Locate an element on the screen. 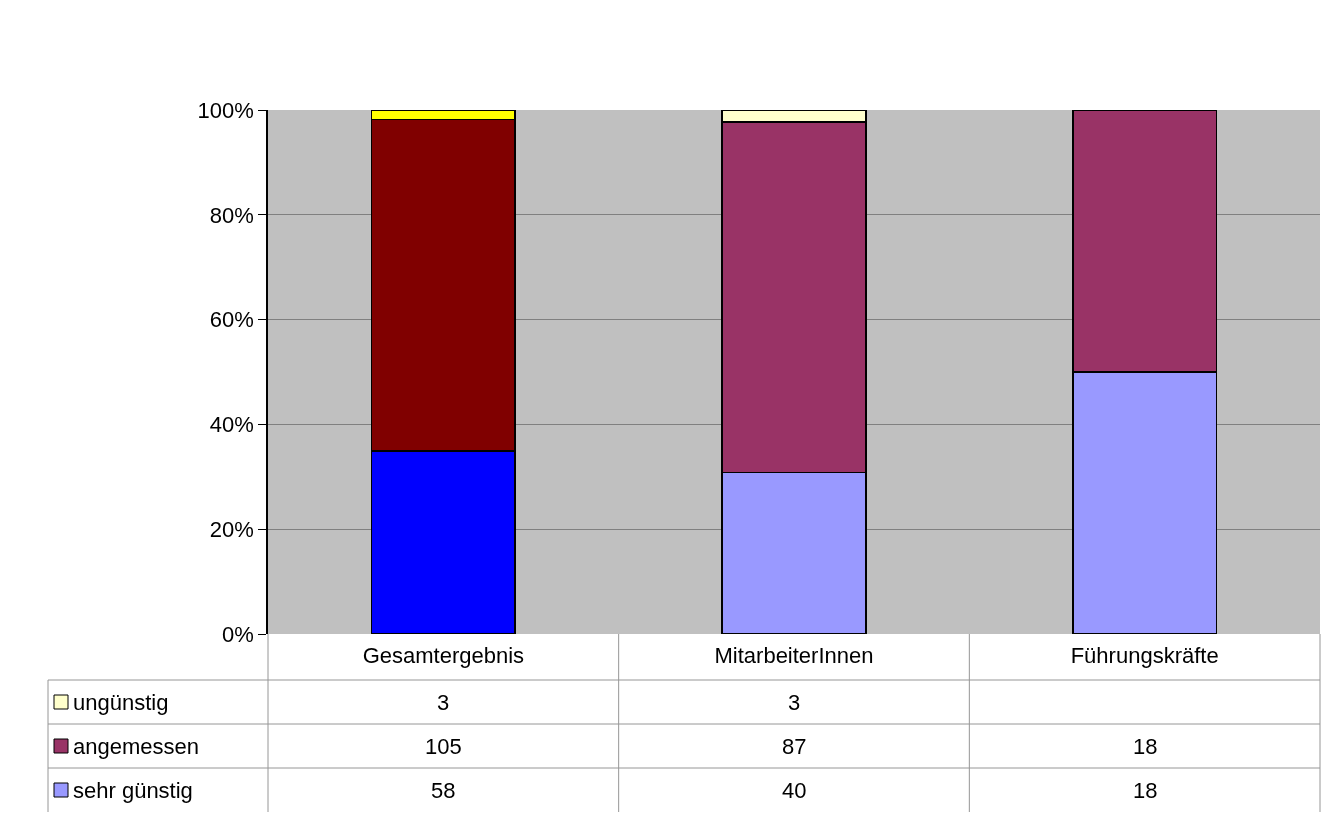  legend-label: sehr günstig is located at coordinates (133, 790).